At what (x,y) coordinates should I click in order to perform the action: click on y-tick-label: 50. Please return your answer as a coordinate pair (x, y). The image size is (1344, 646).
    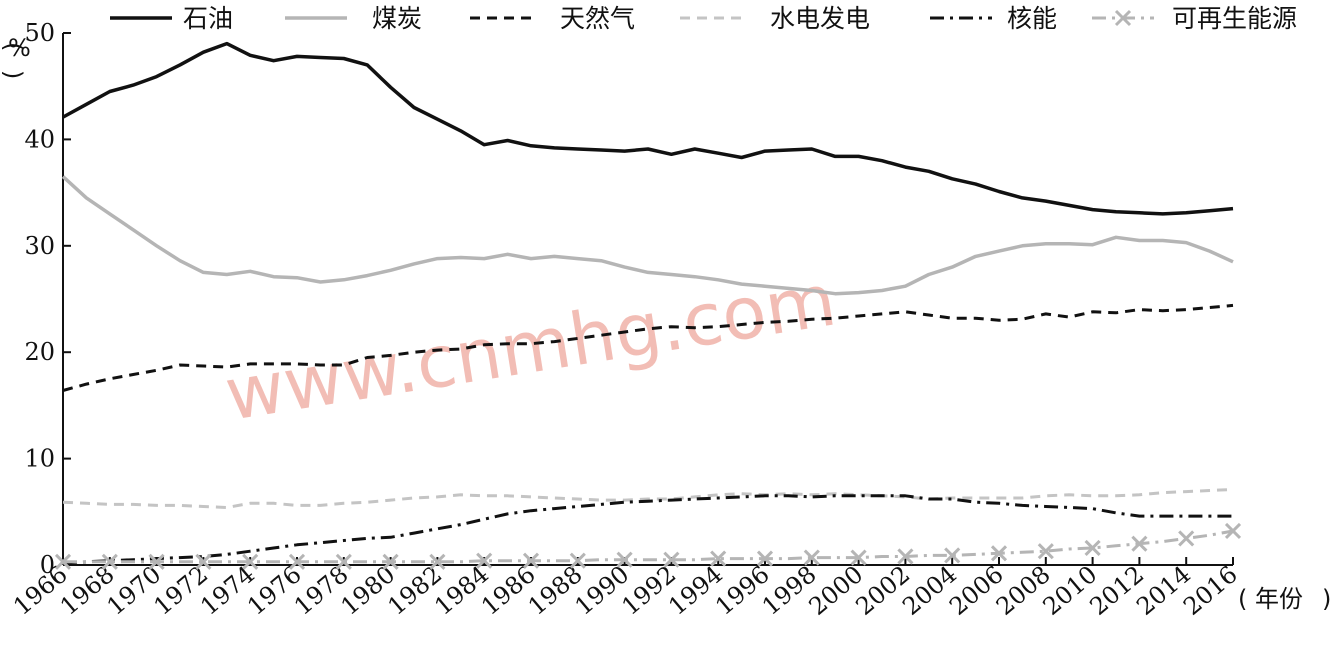
    Looking at the image, I should click on (39, 33).